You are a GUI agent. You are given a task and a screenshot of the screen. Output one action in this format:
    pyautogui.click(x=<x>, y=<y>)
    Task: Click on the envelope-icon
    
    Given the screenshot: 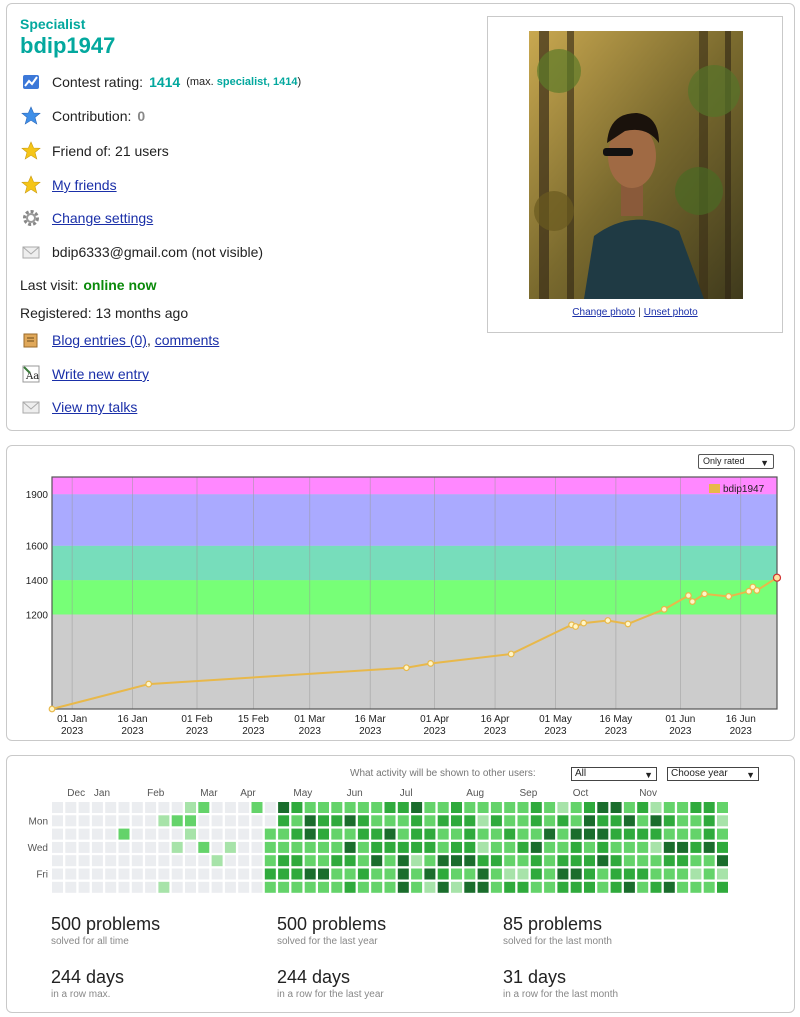 What is the action you would take?
    pyautogui.click(x=31, y=407)
    